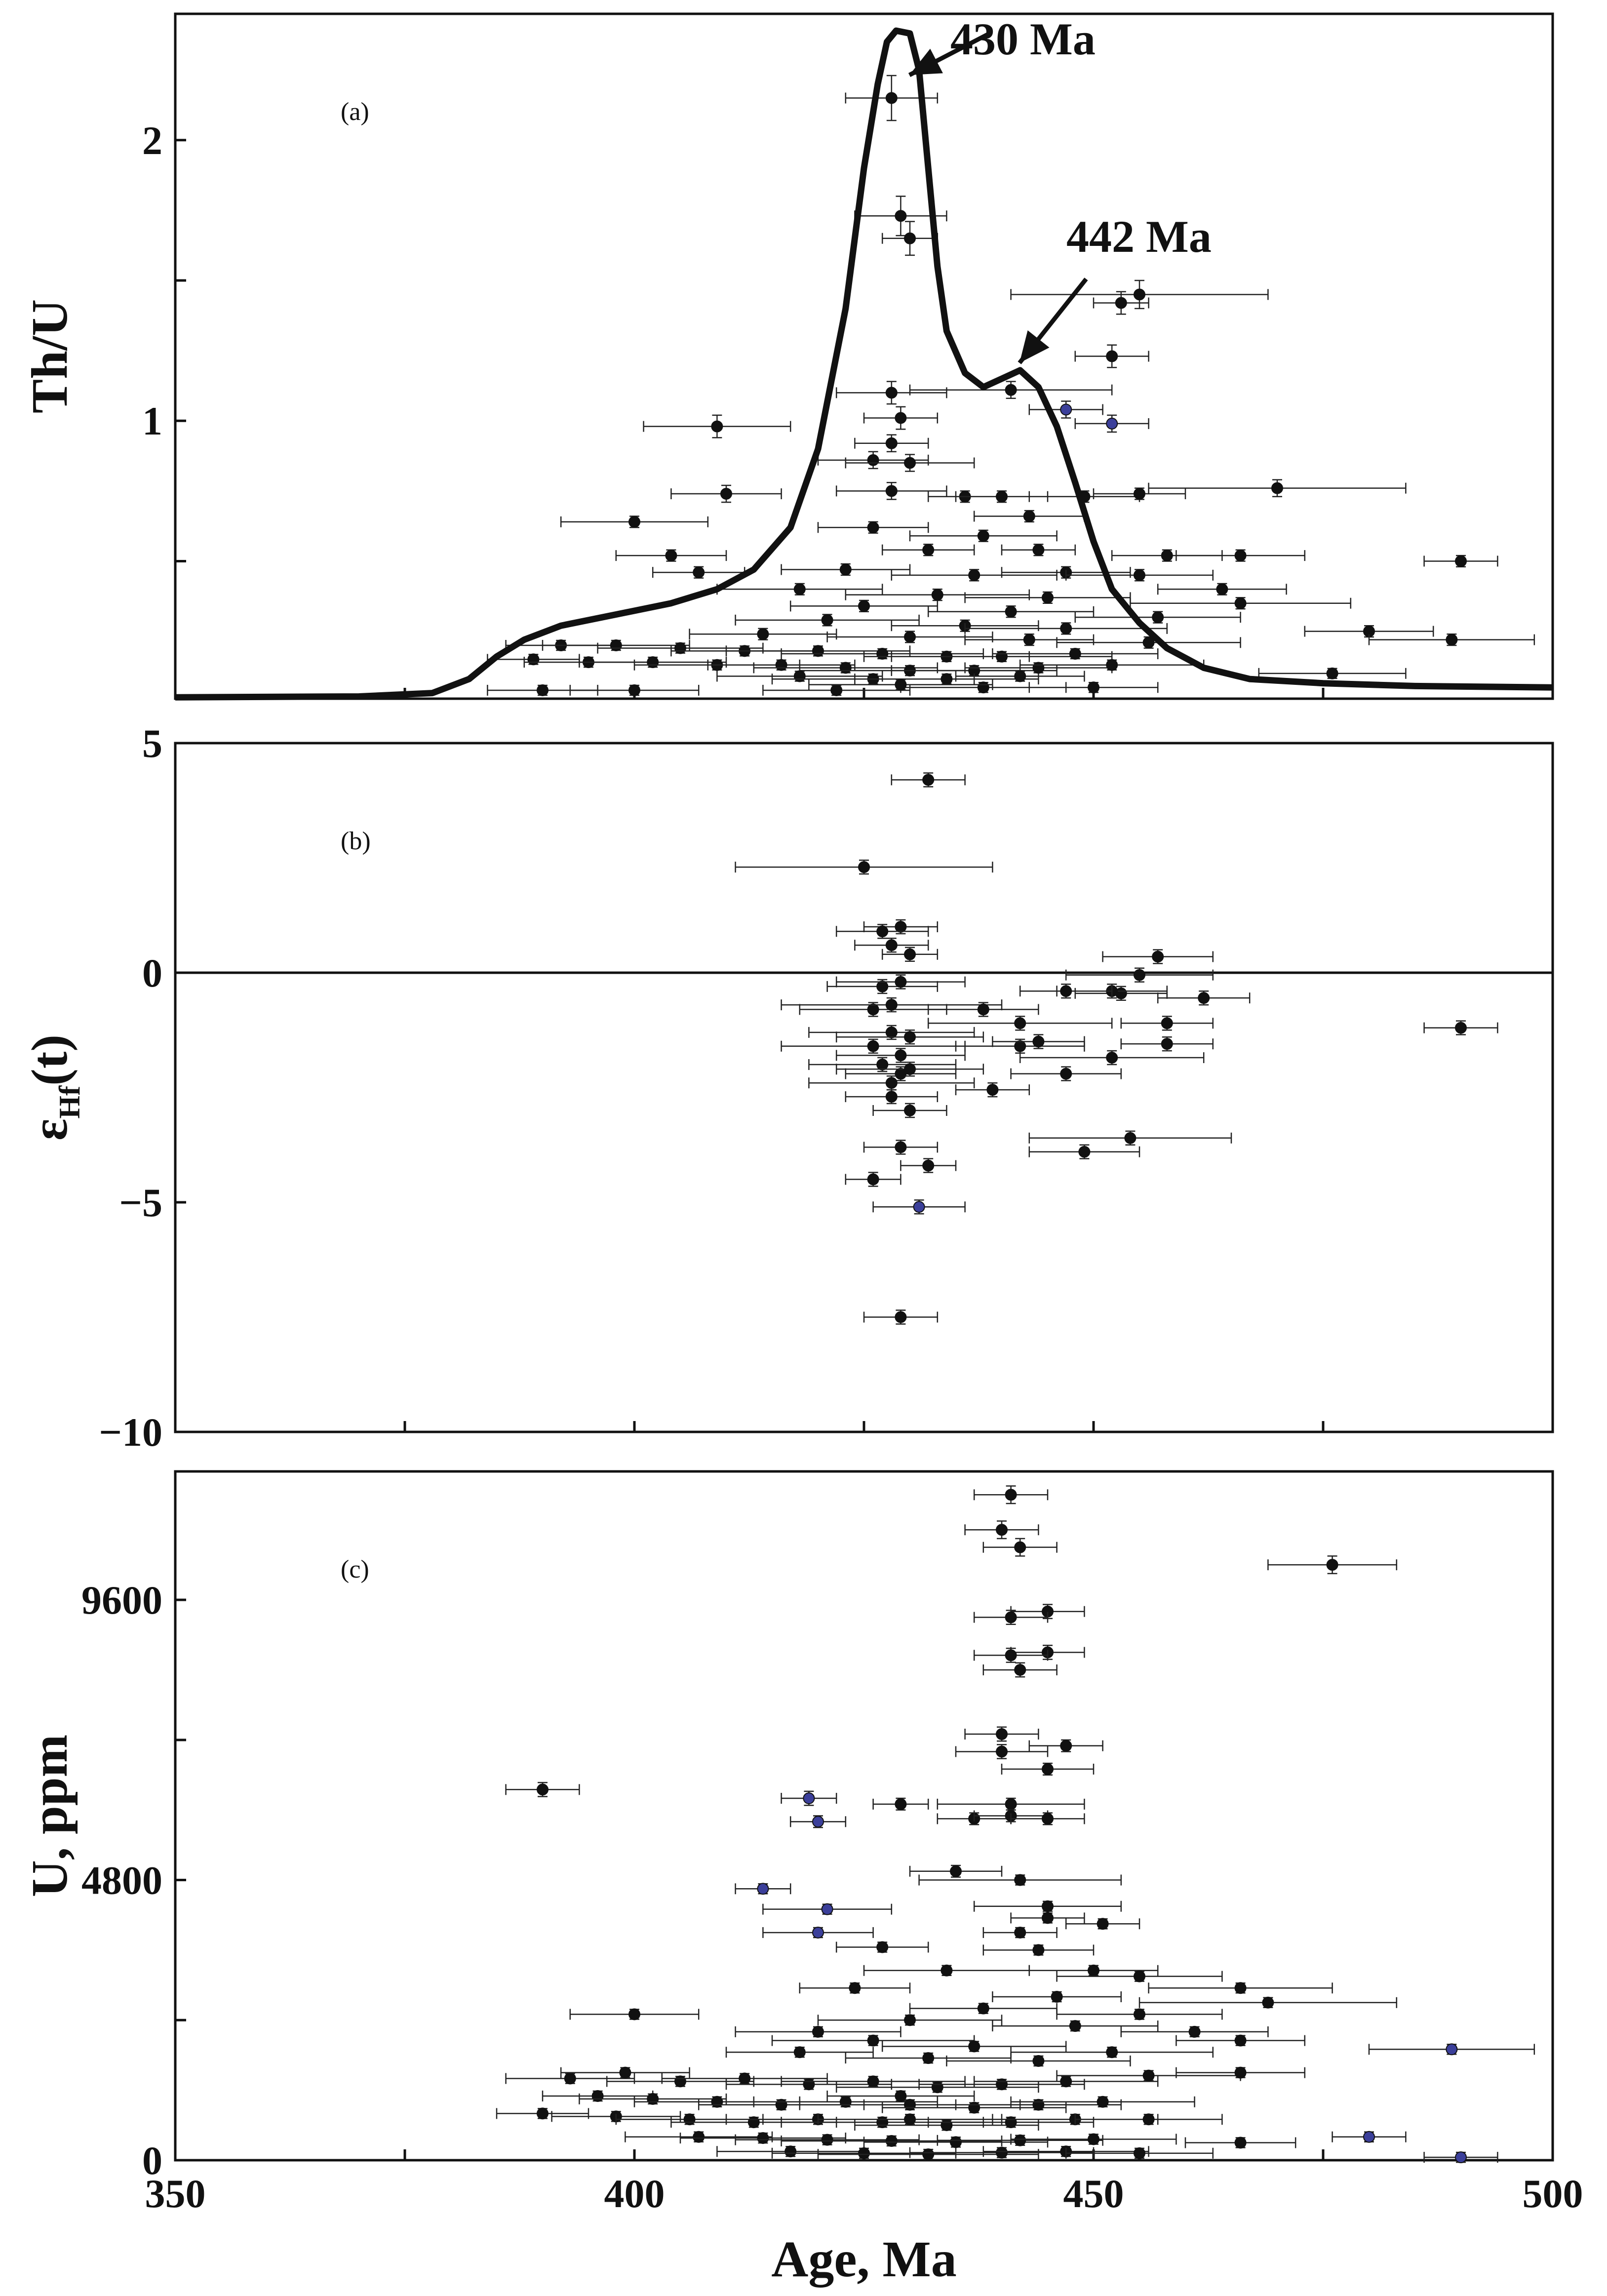 This screenshot has height=2296, width=1607. Describe the element at coordinates (152, 744) in the screenshot. I see `y-tick-label: 5` at that location.